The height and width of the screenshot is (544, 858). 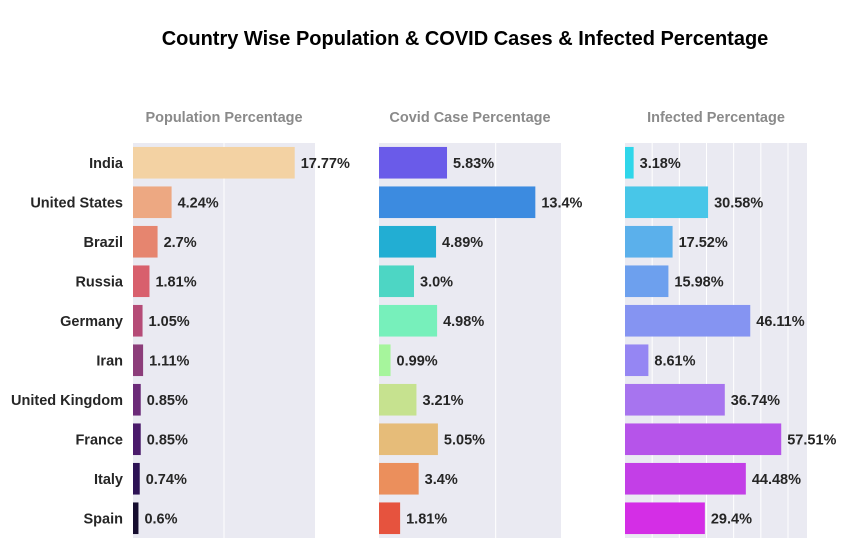 I want to click on value-label: 3.18%, so click(x=660, y=164).